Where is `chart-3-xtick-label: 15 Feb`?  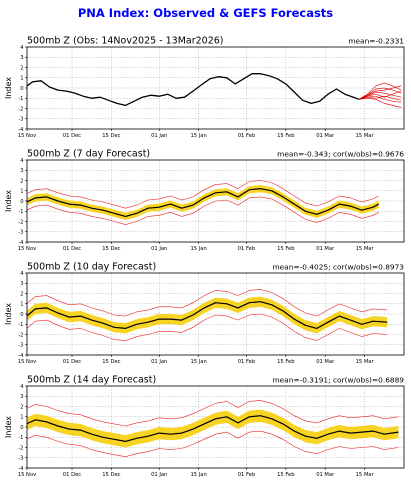
chart-3-xtick-label: 15 Feb is located at coordinates (286, 362).